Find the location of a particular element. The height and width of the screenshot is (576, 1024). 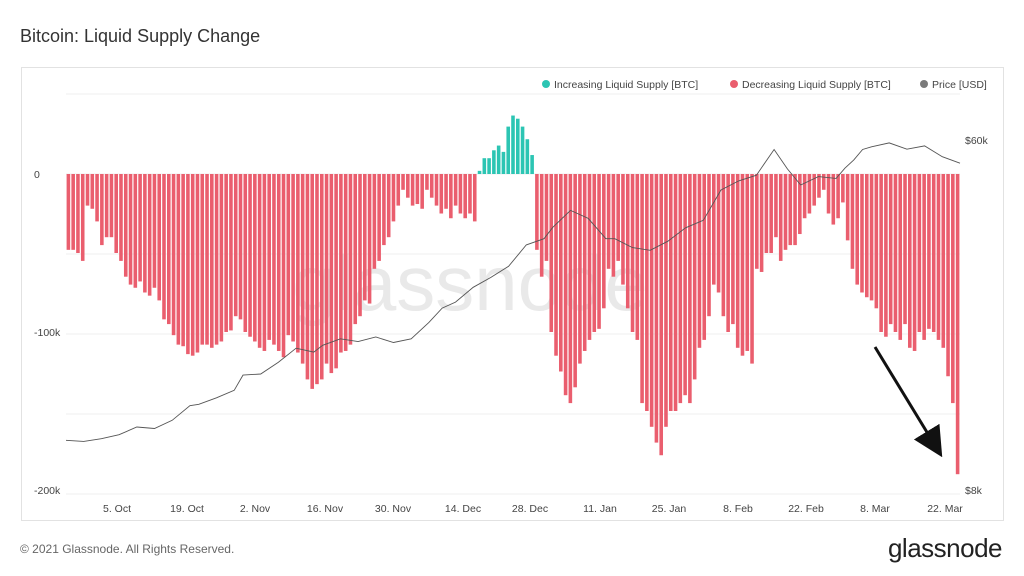

x-tick-label: 8. Feb is located at coordinates (738, 509).